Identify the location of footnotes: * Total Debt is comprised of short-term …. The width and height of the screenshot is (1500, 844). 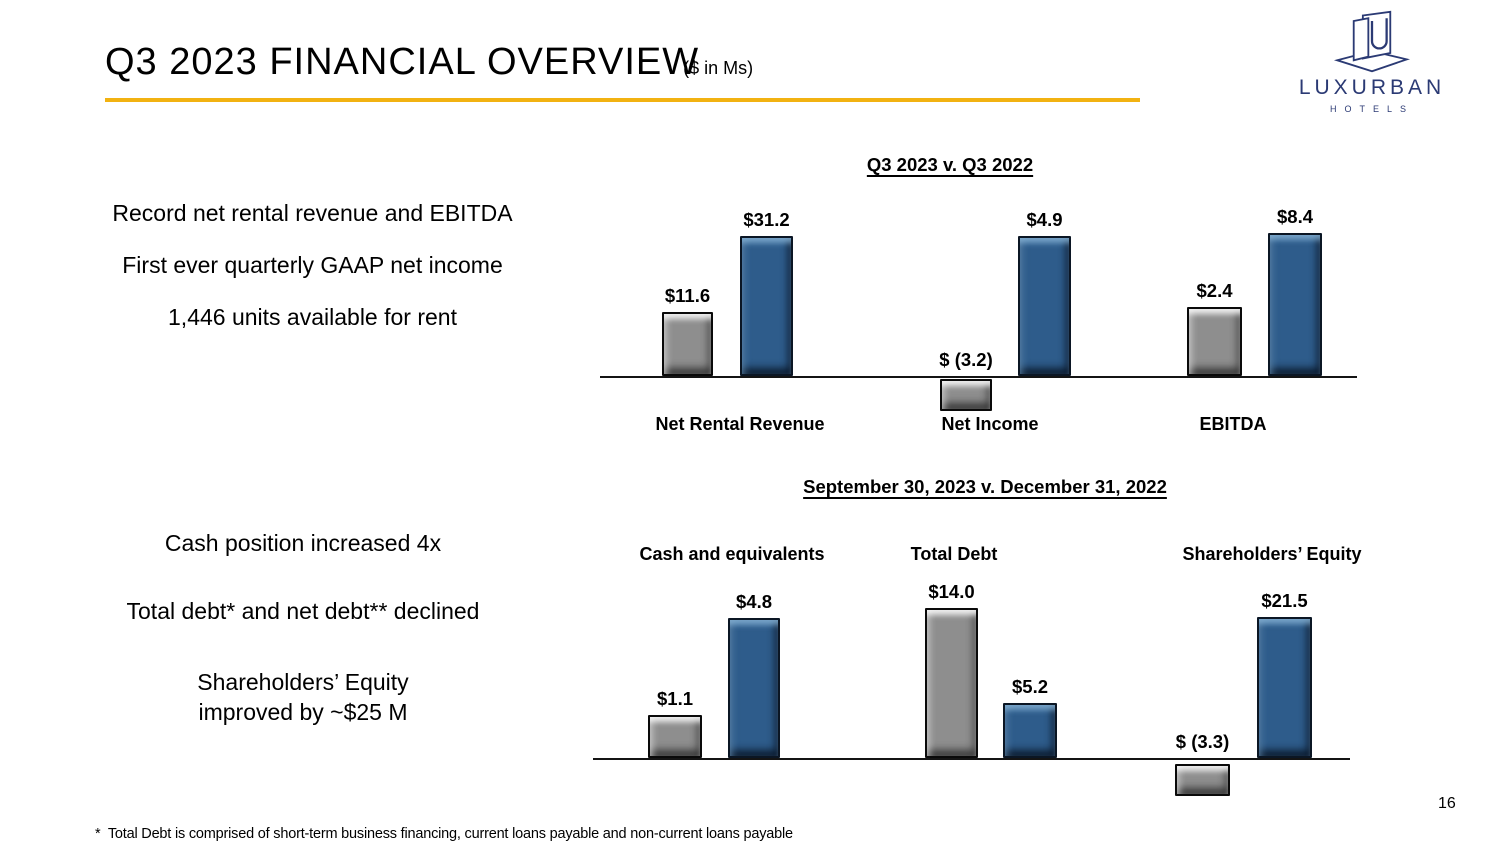
(444, 815).